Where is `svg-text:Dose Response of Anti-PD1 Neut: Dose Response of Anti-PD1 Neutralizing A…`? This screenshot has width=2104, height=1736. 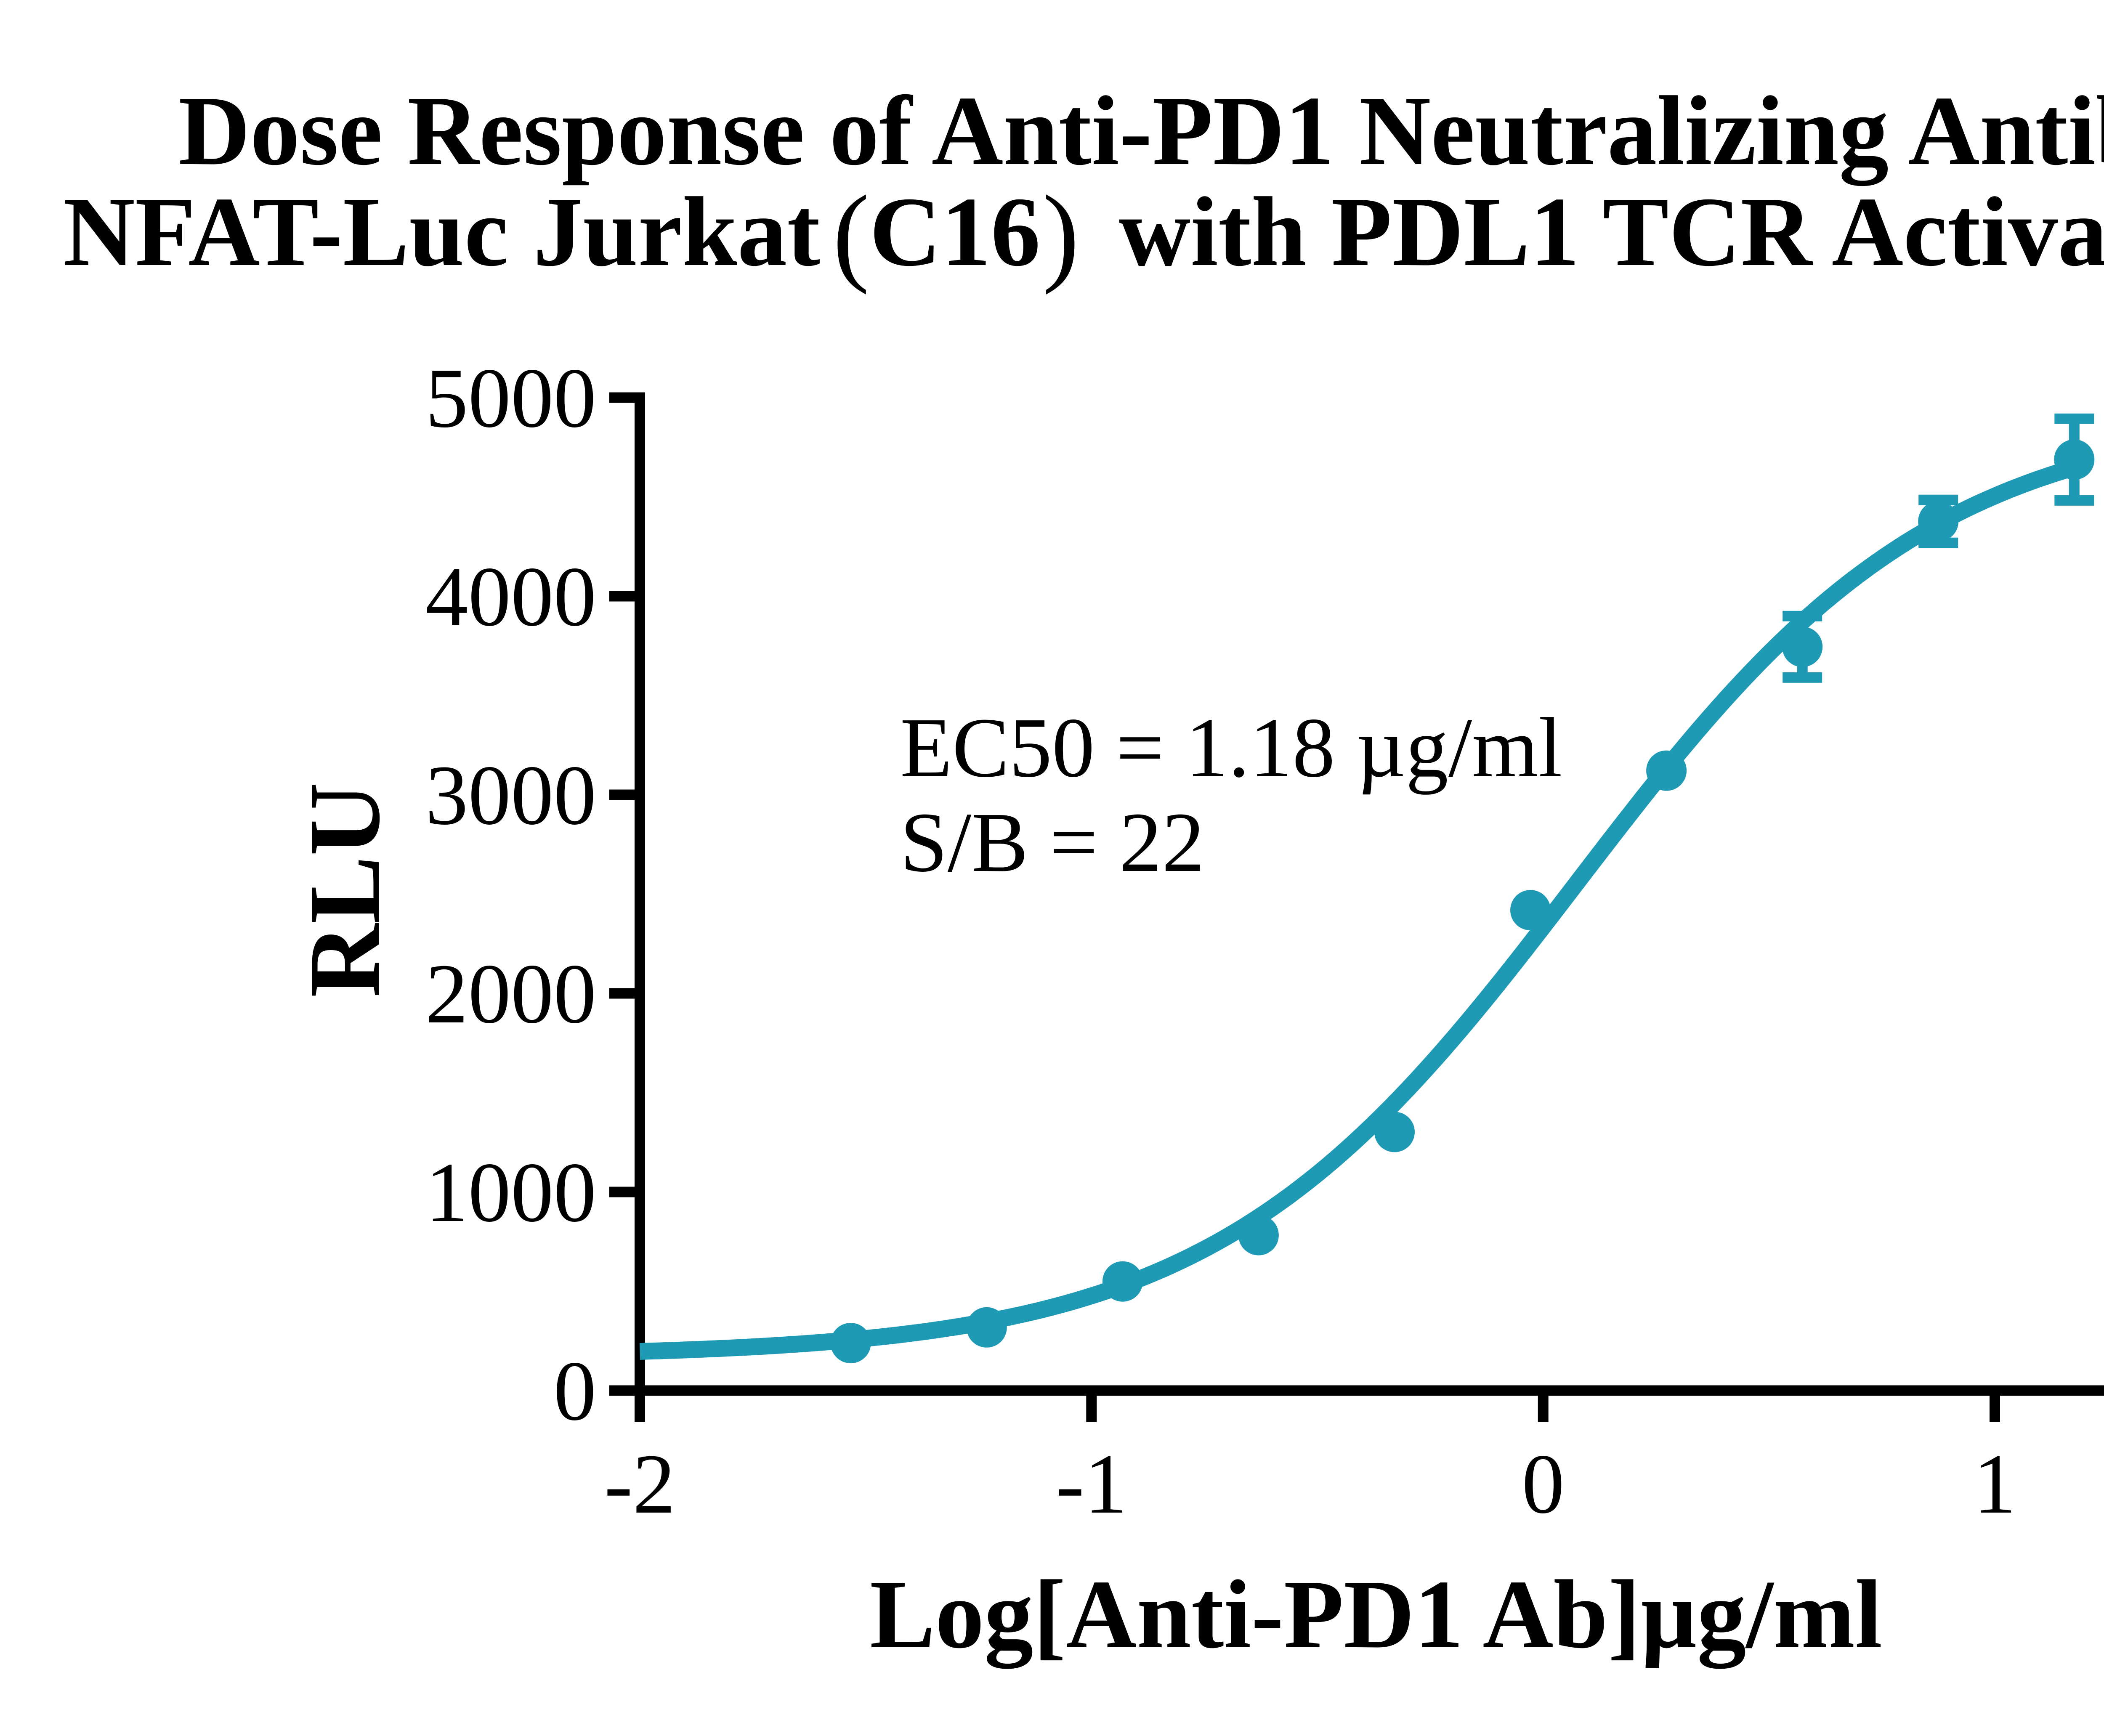 svg-text:Dose Response of Anti-PD1 Neut: Dose Response of Anti-PD1 Neutralizing A… is located at coordinates (1141, 131).